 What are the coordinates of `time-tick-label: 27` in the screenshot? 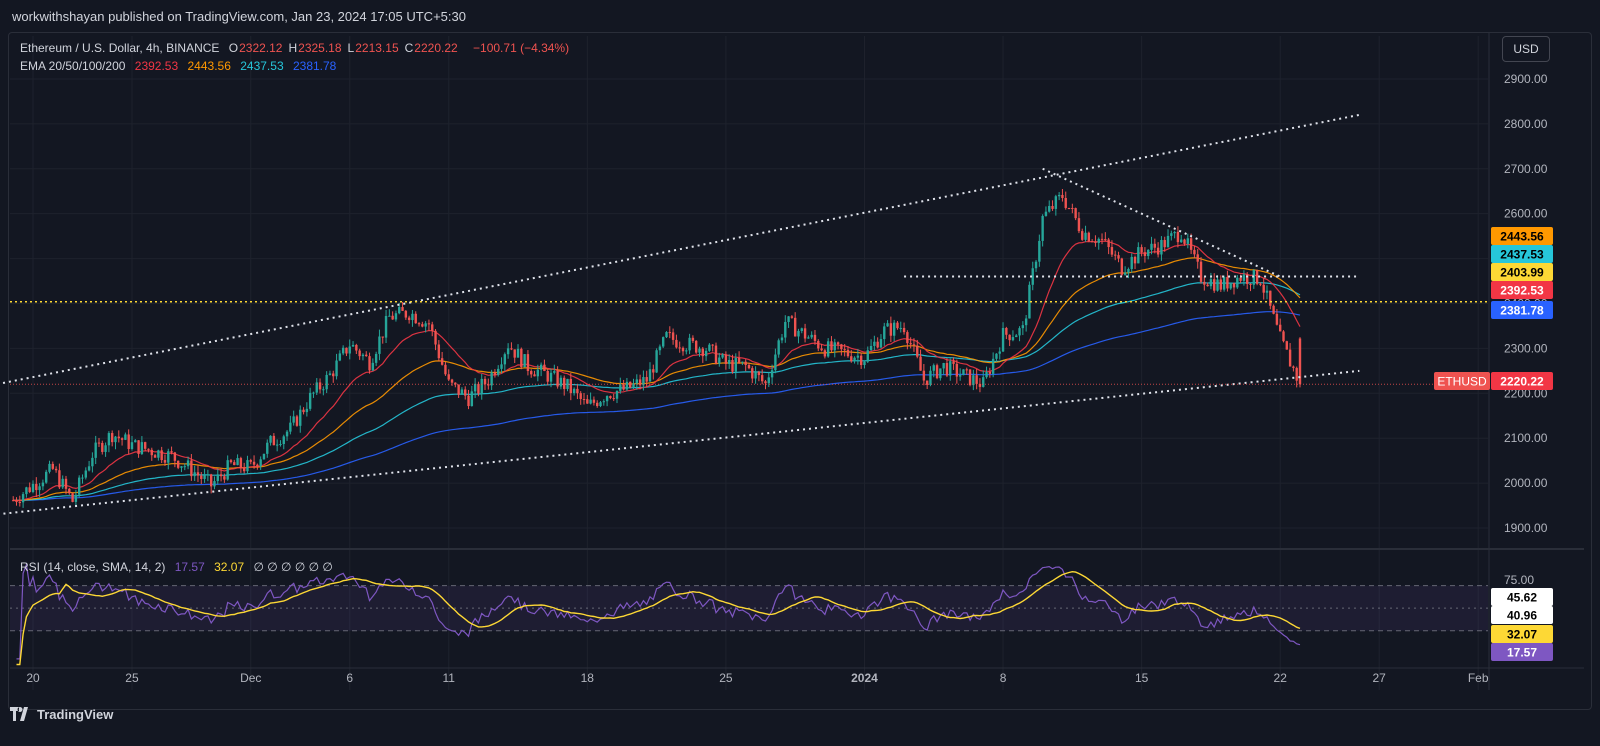 It's located at (1380, 678).